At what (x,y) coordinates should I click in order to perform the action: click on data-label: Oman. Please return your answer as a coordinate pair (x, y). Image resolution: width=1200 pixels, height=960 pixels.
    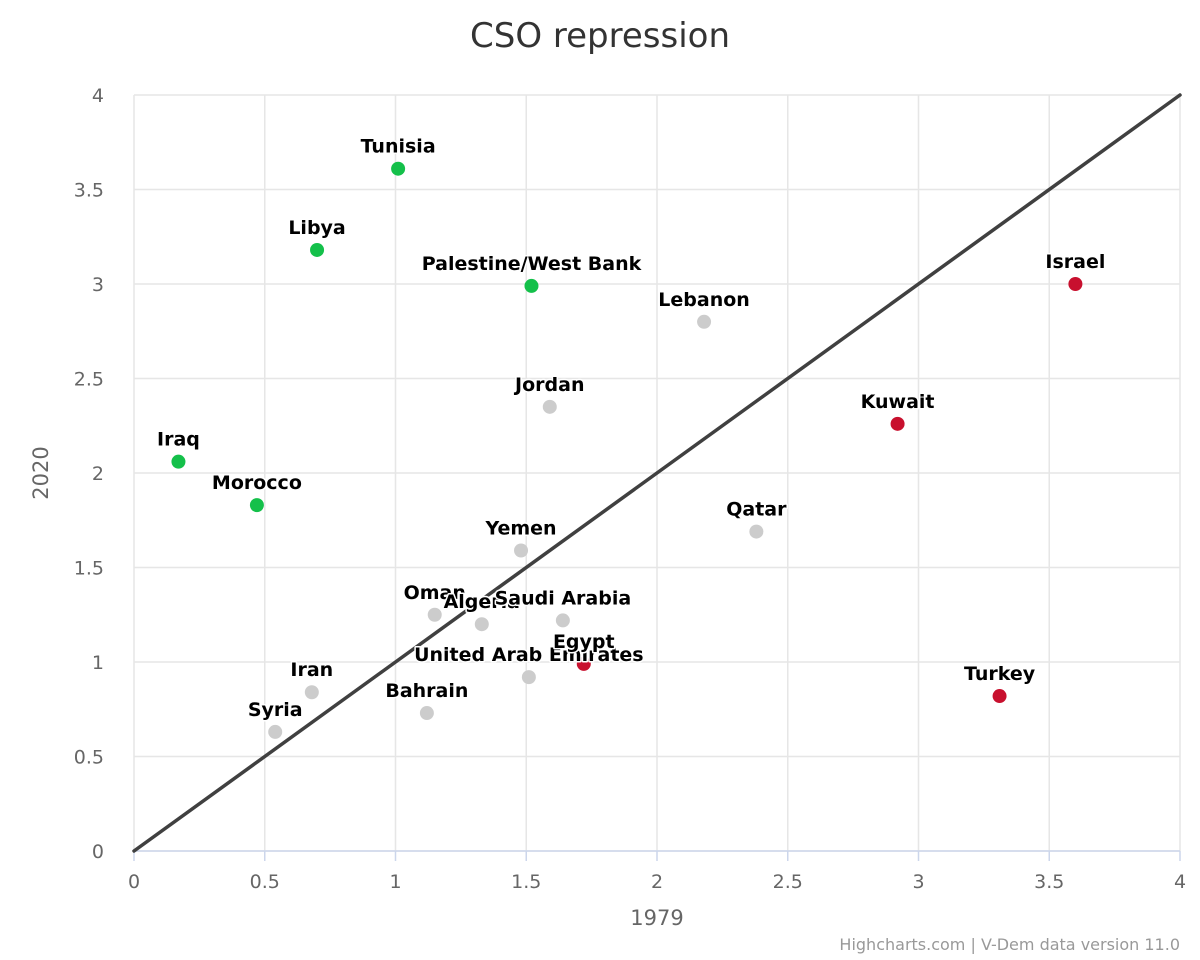
    Looking at the image, I should click on (435, 593).